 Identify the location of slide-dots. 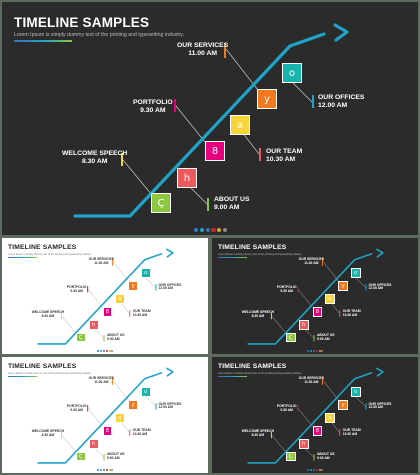
(105, 469).